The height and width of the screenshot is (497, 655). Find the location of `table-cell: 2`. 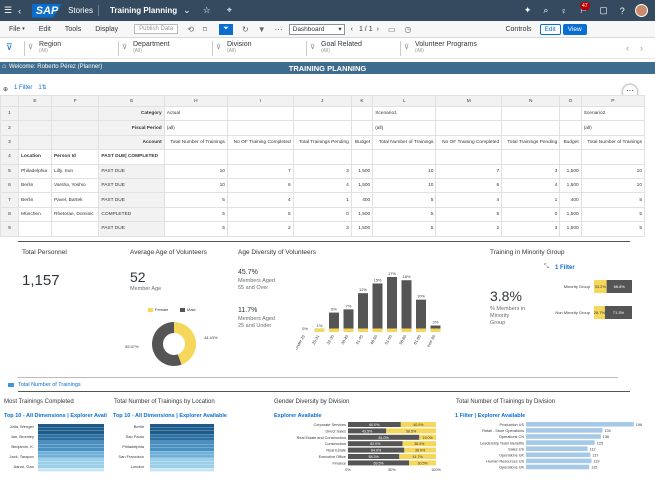

table-cell: 2 is located at coordinates (260, 229).